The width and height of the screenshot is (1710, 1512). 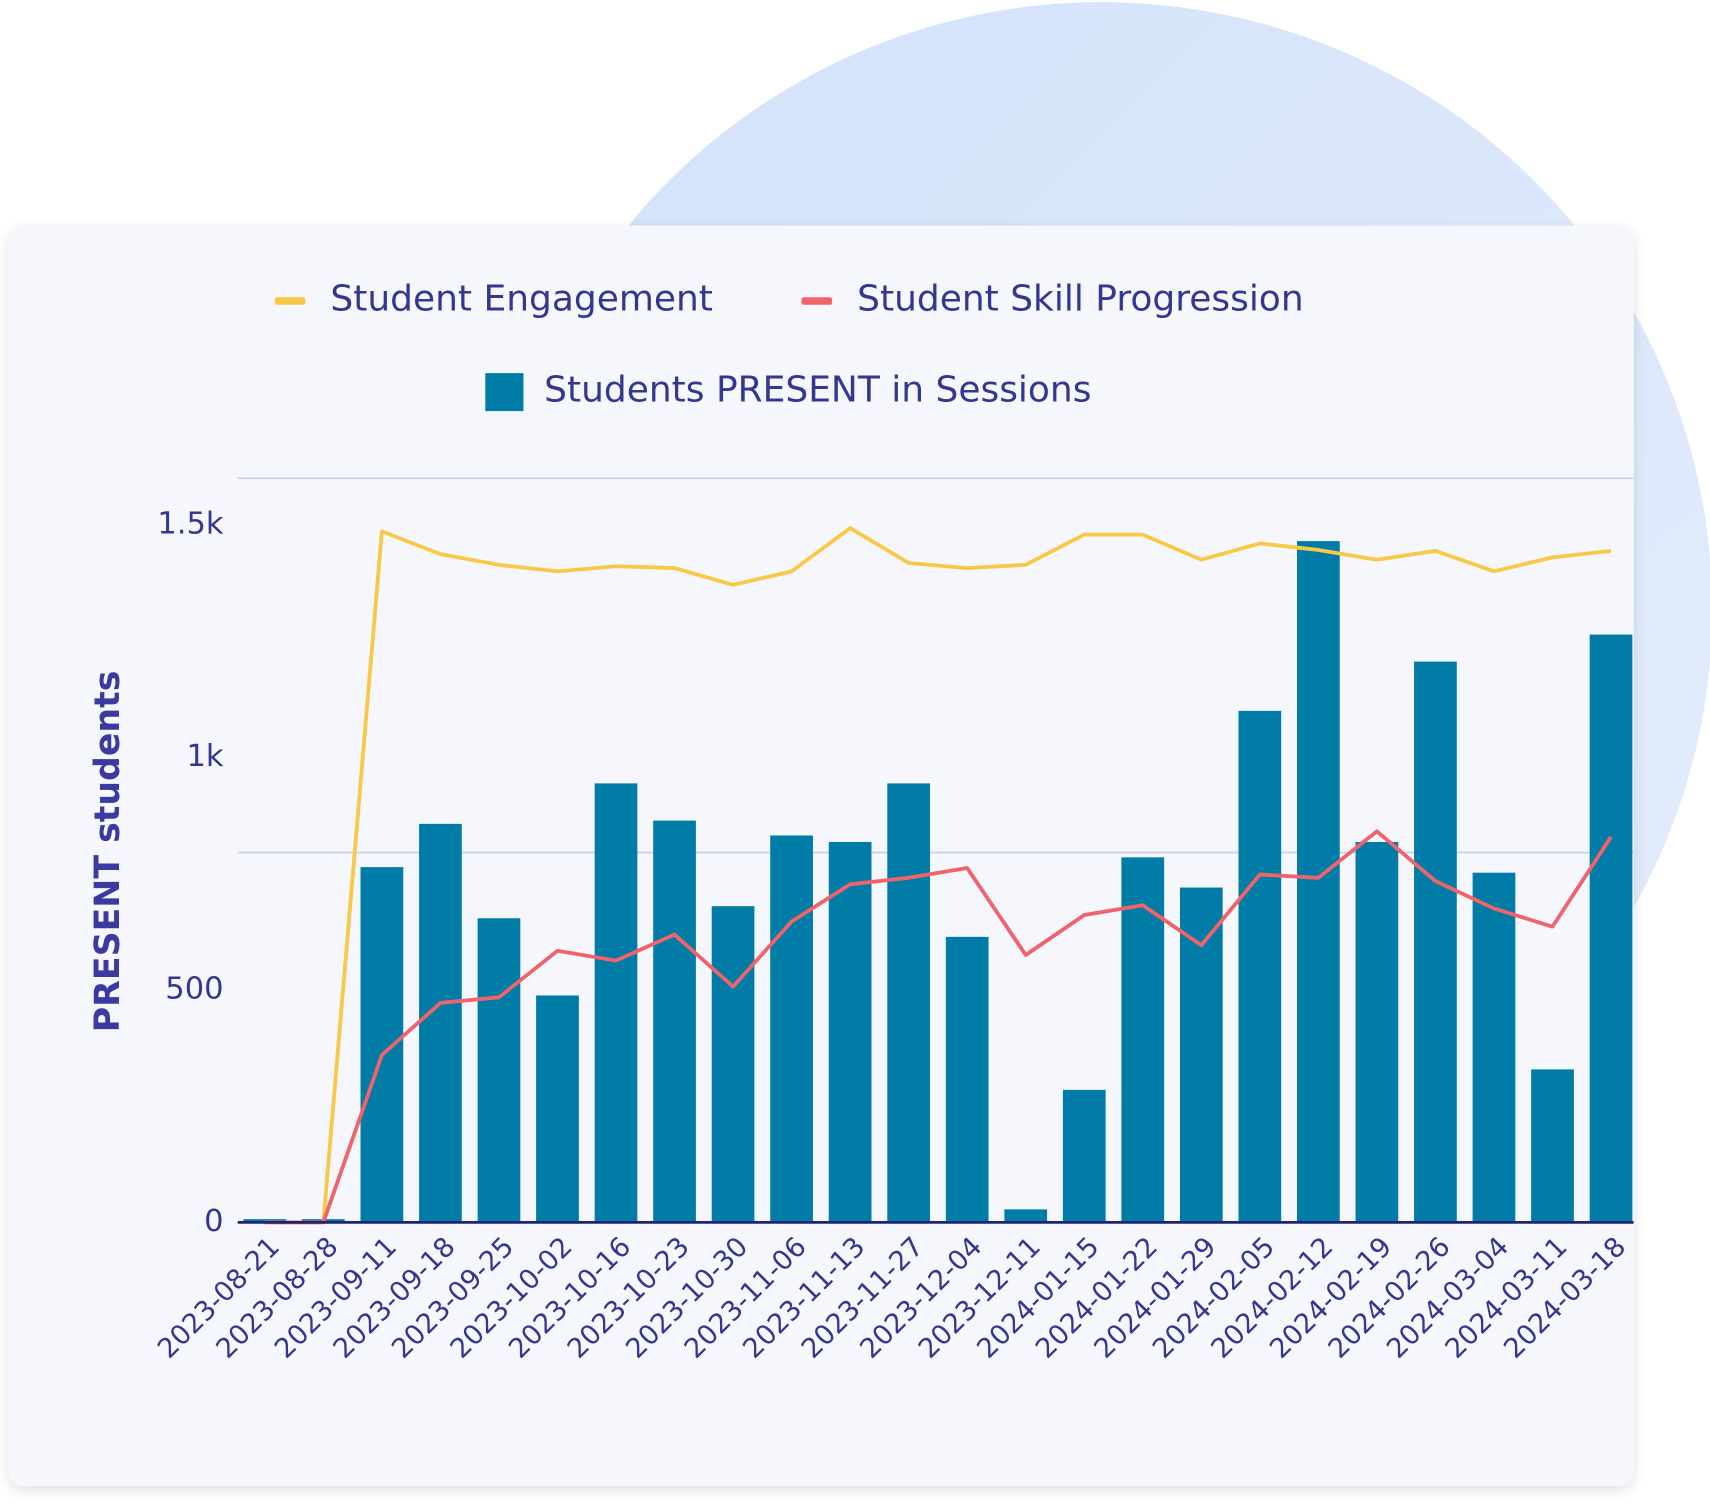 What do you see at coordinates (817, 390) in the screenshot?
I see `legend-label: Students PRESENT in Sessions` at bounding box center [817, 390].